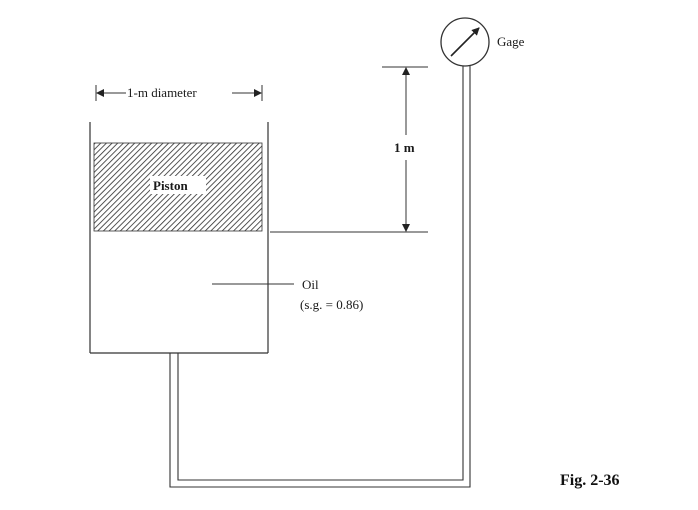  Describe the element at coordinates (170, 185) in the screenshot. I see `piston-label: Piston` at that location.